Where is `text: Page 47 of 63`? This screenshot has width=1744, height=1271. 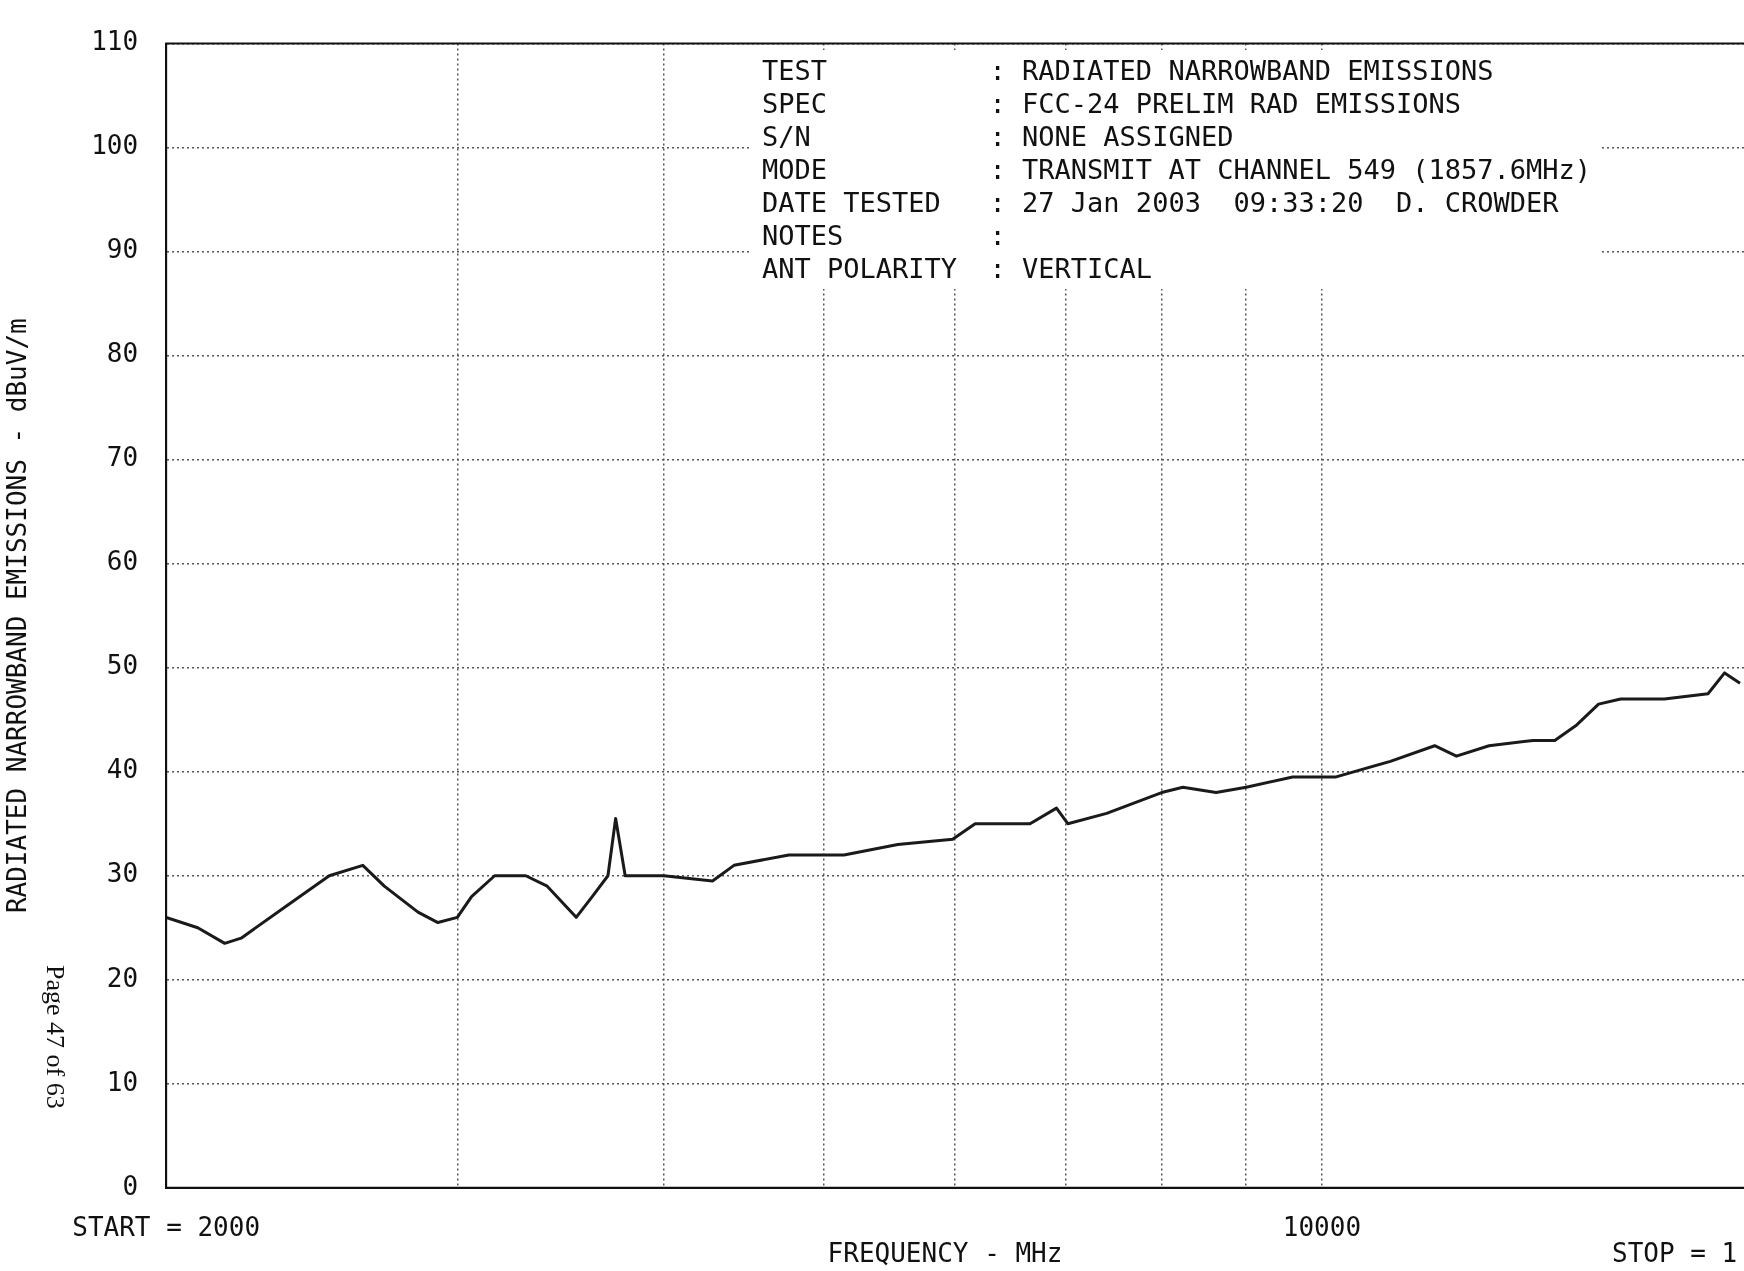 text: Page 47 of 63 is located at coordinates (55, 1037).